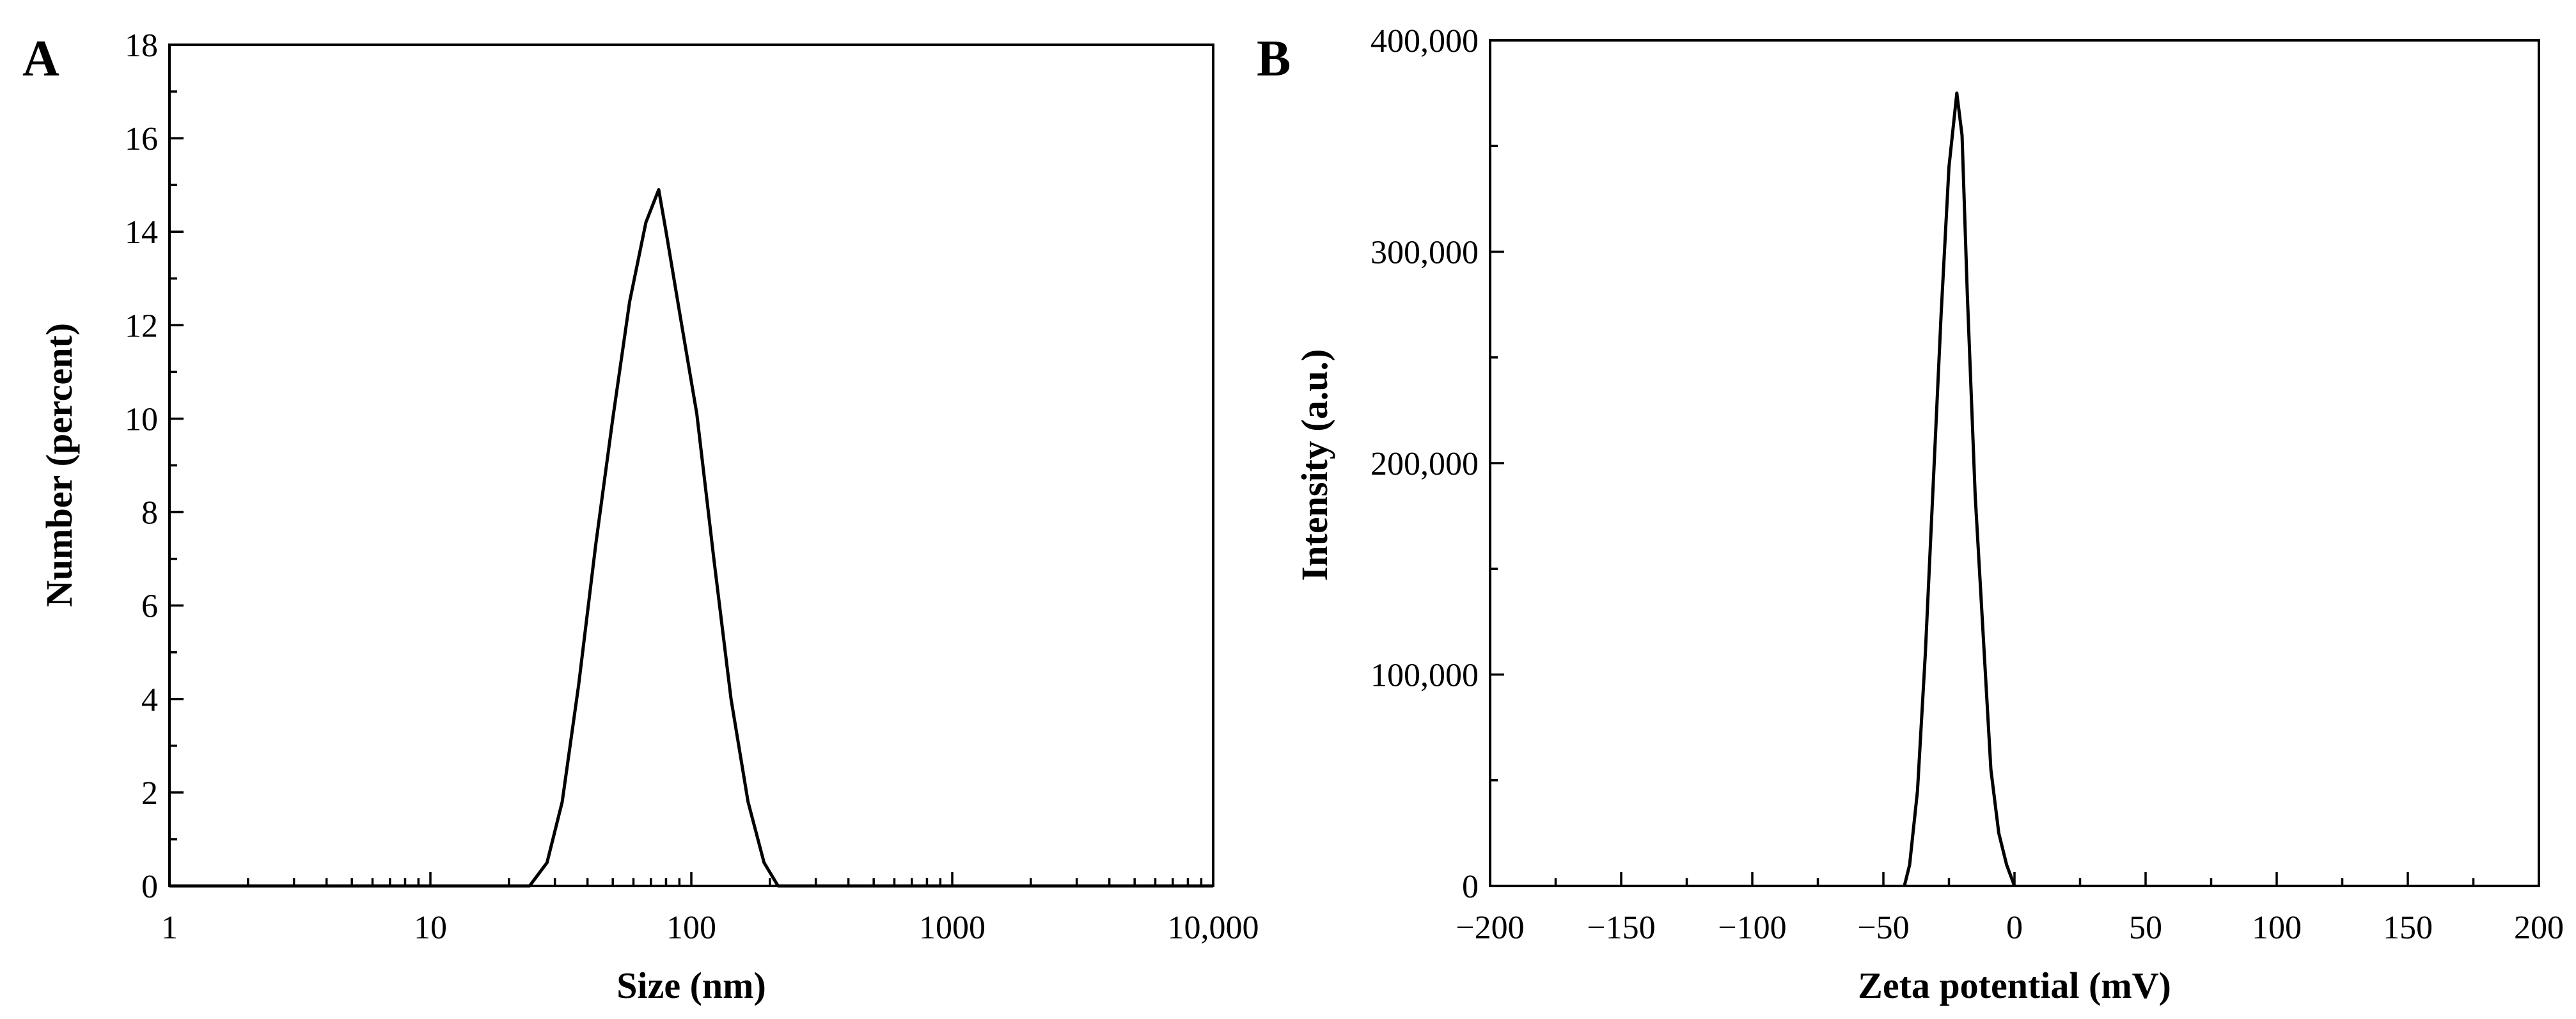 The height and width of the screenshot is (1019, 2576). I want to click on panel-a-y-tick-labels: 0 2 4 6 8 10 12 14 16 18, so click(141, 466).